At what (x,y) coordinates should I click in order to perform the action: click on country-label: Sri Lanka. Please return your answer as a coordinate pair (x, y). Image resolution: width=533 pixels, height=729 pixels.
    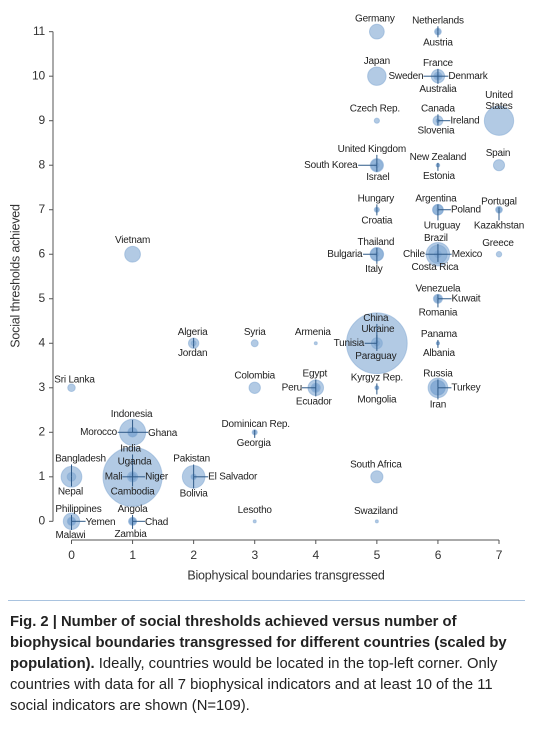
    Looking at the image, I should click on (74, 379).